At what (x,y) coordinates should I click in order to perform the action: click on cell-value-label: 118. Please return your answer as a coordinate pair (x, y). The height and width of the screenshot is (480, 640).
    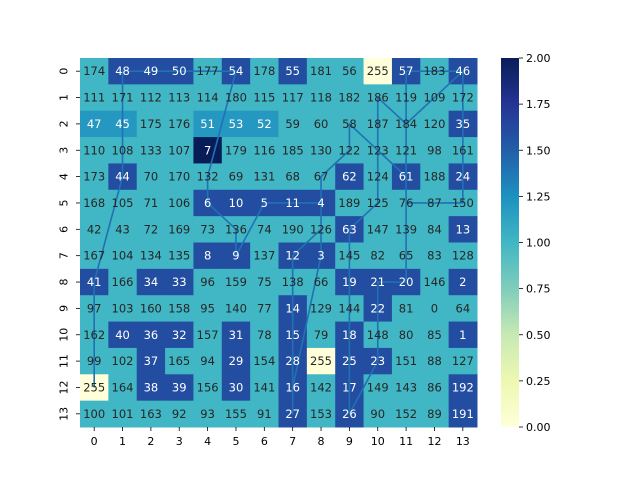
    Looking at the image, I should click on (321, 98).